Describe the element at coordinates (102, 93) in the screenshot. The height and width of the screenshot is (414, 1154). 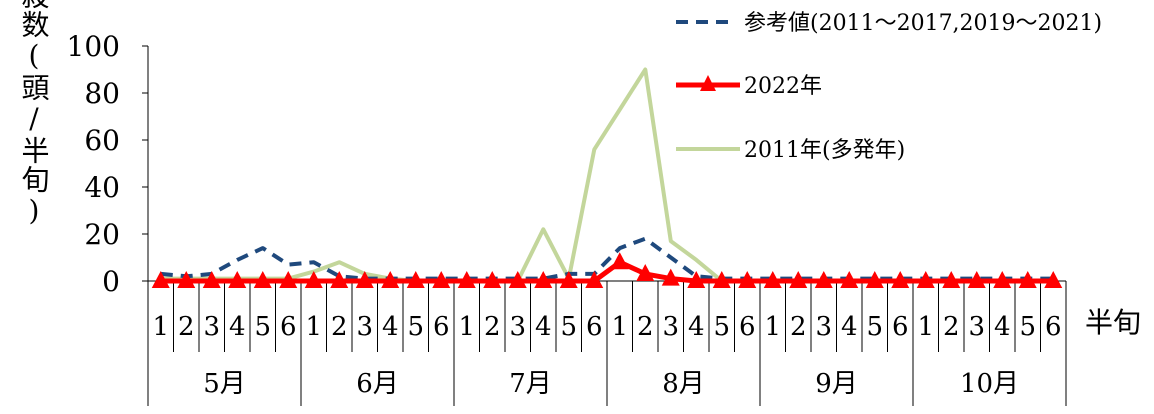
I see `y-tick-label: 80` at that location.